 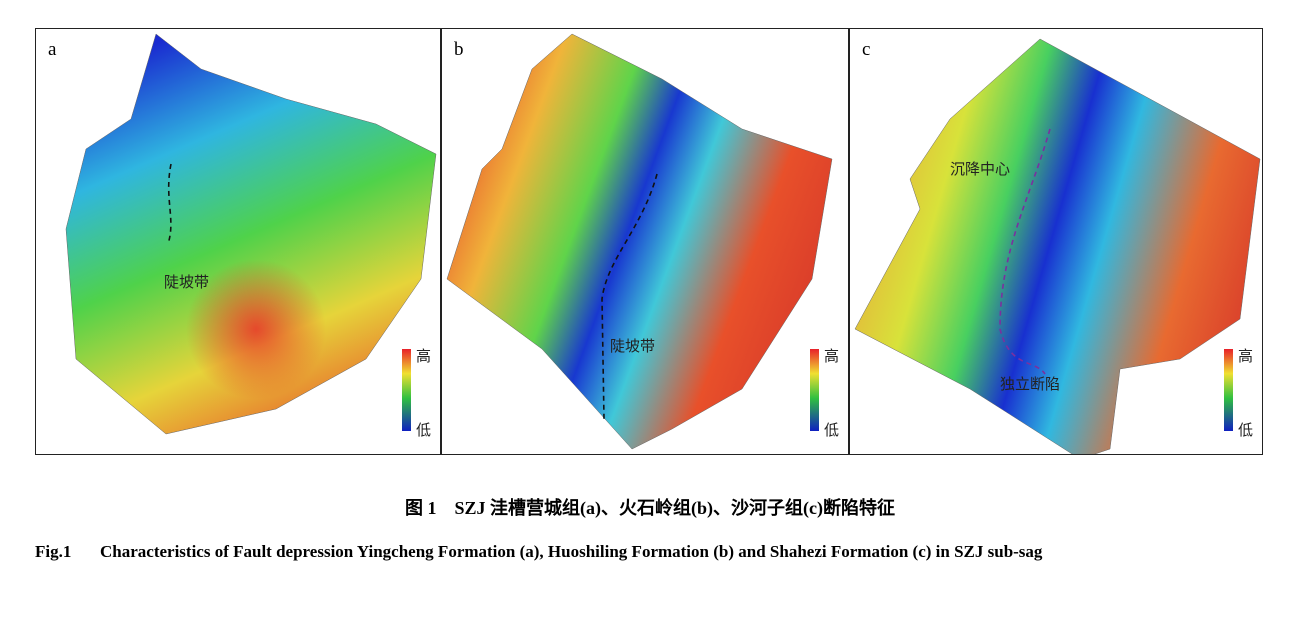 What do you see at coordinates (421, 508) in the screenshot?
I see `caption-label: 图 1` at bounding box center [421, 508].